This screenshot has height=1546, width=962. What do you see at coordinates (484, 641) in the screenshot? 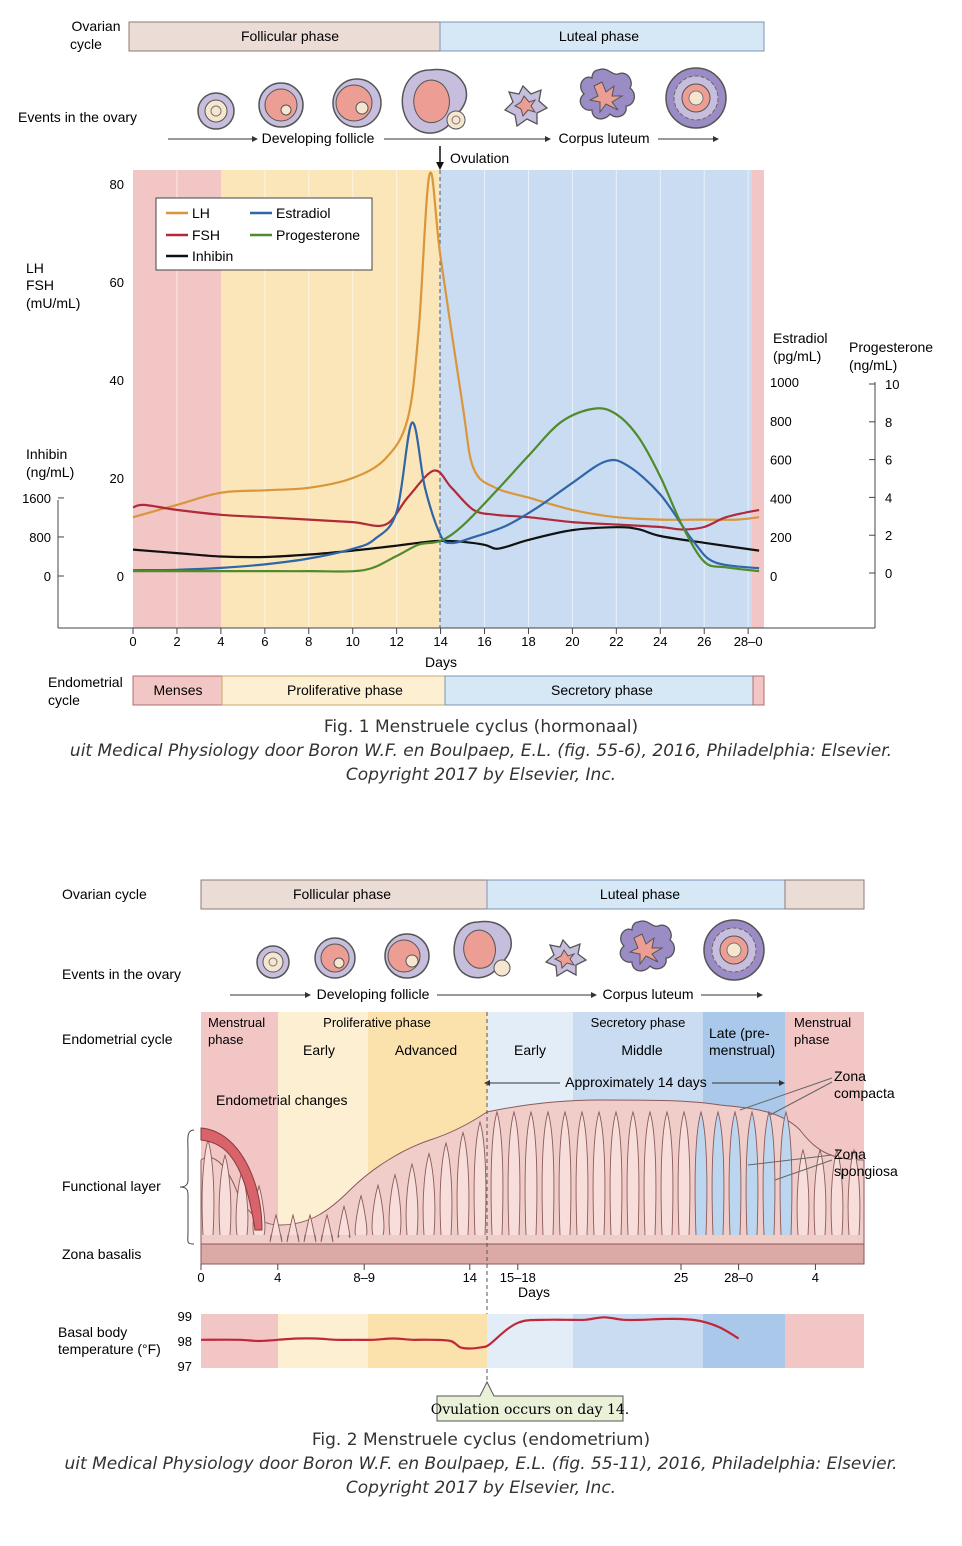
I see `x-tick-label: 16` at bounding box center [484, 641].